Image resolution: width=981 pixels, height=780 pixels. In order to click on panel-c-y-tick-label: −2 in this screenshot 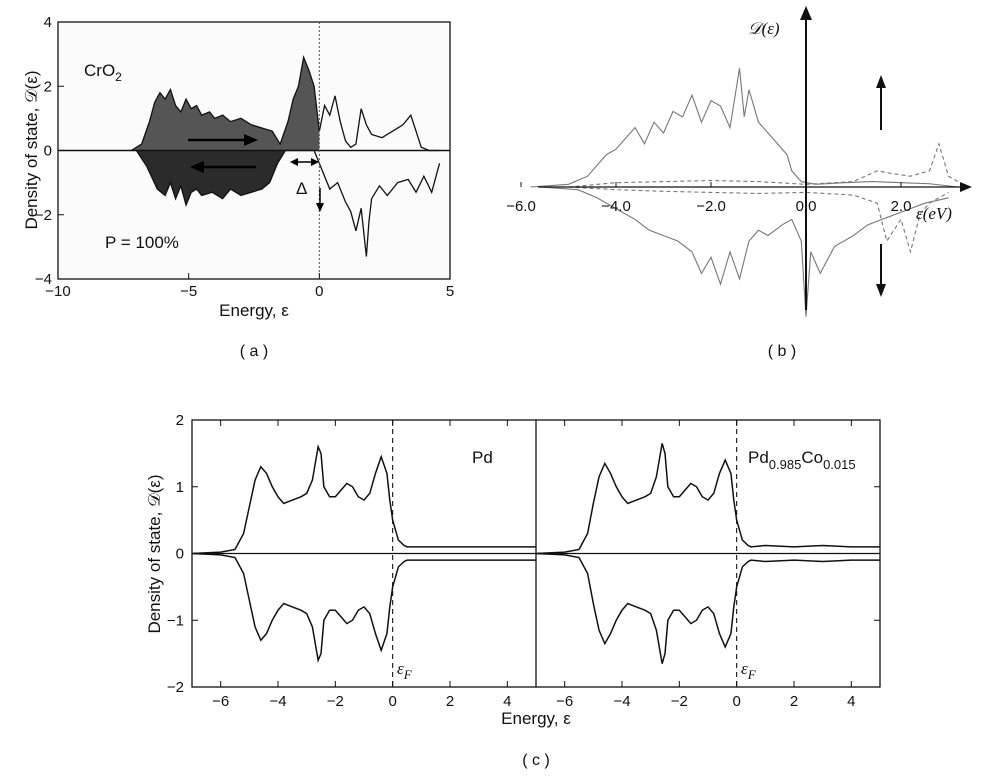, I will do `click(175, 687)`.